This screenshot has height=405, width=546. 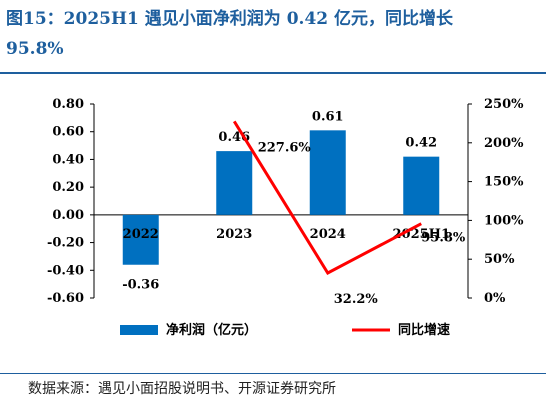 What do you see at coordinates (504, 104) in the screenshot?
I see `y-right-tick-label: 250%` at bounding box center [504, 104].